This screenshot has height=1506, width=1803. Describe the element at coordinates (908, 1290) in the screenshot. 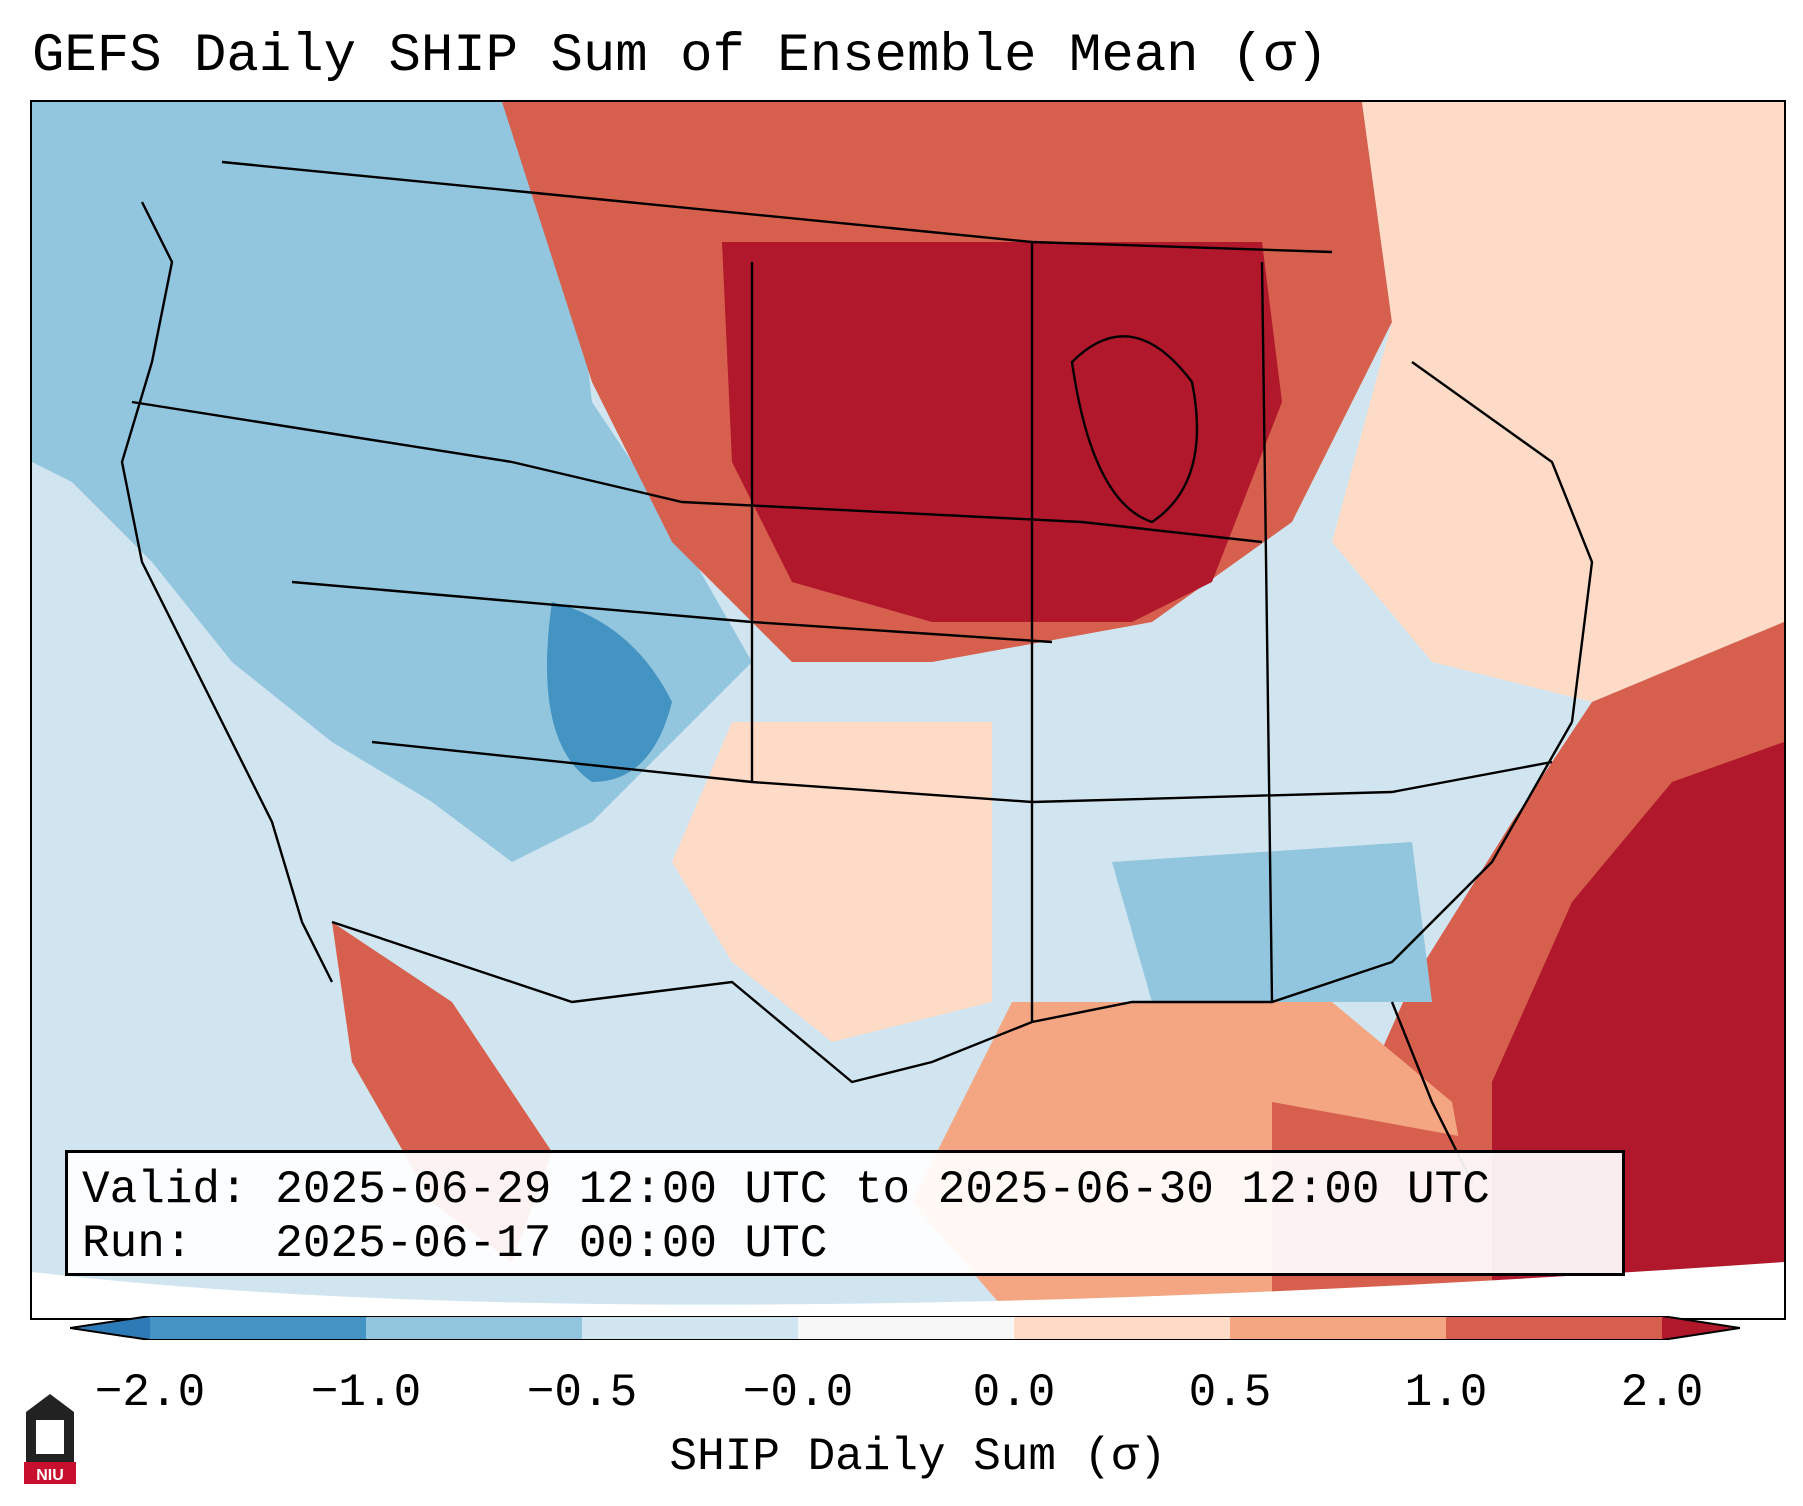

I see `projection-edge` at that location.